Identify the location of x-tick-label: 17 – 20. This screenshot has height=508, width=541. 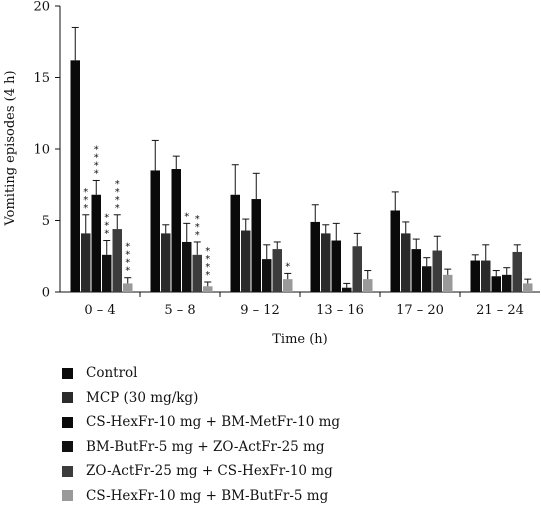
(420, 310).